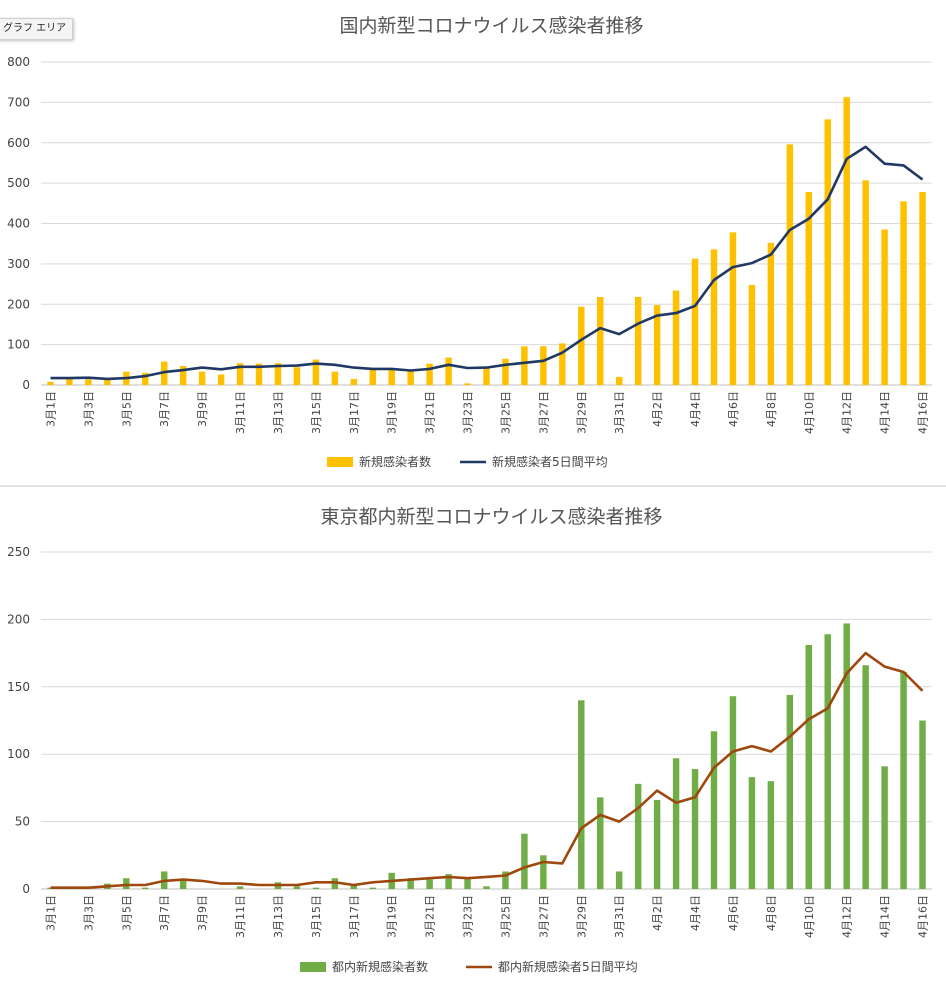 This screenshot has width=946, height=990. What do you see at coordinates (18, 224) in the screenshot?
I see `y-tick-label: 400` at bounding box center [18, 224].